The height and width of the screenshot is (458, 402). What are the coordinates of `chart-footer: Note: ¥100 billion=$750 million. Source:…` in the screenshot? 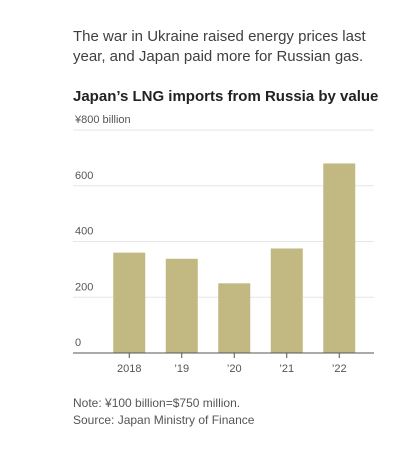 It's located at (163, 412).